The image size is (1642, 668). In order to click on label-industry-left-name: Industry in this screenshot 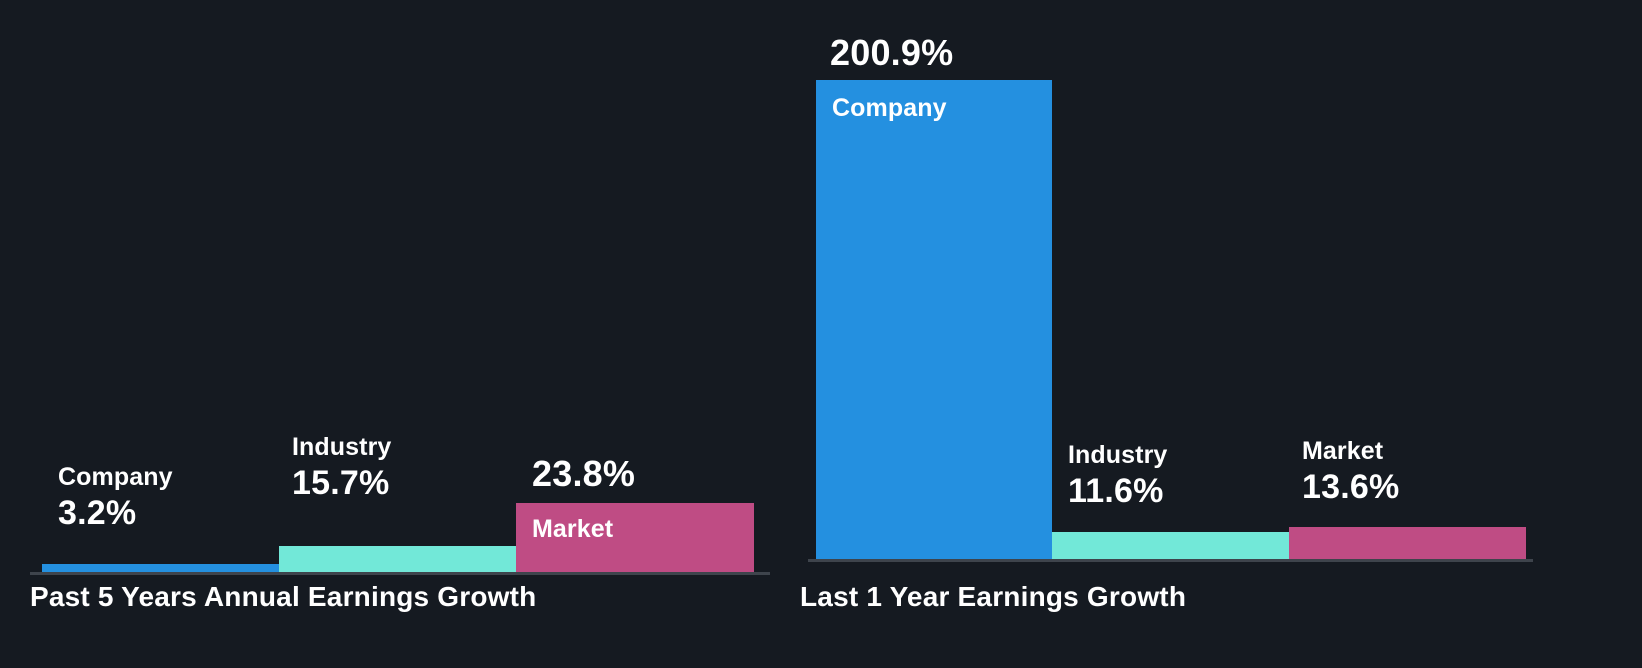, I will do `click(342, 447)`.